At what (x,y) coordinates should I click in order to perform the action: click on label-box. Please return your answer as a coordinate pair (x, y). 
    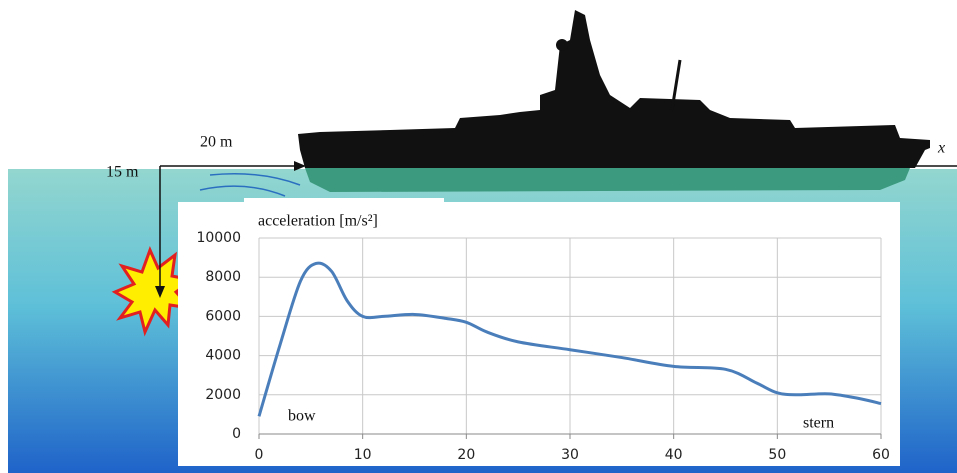
    Looking at the image, I should click on (344, 218).